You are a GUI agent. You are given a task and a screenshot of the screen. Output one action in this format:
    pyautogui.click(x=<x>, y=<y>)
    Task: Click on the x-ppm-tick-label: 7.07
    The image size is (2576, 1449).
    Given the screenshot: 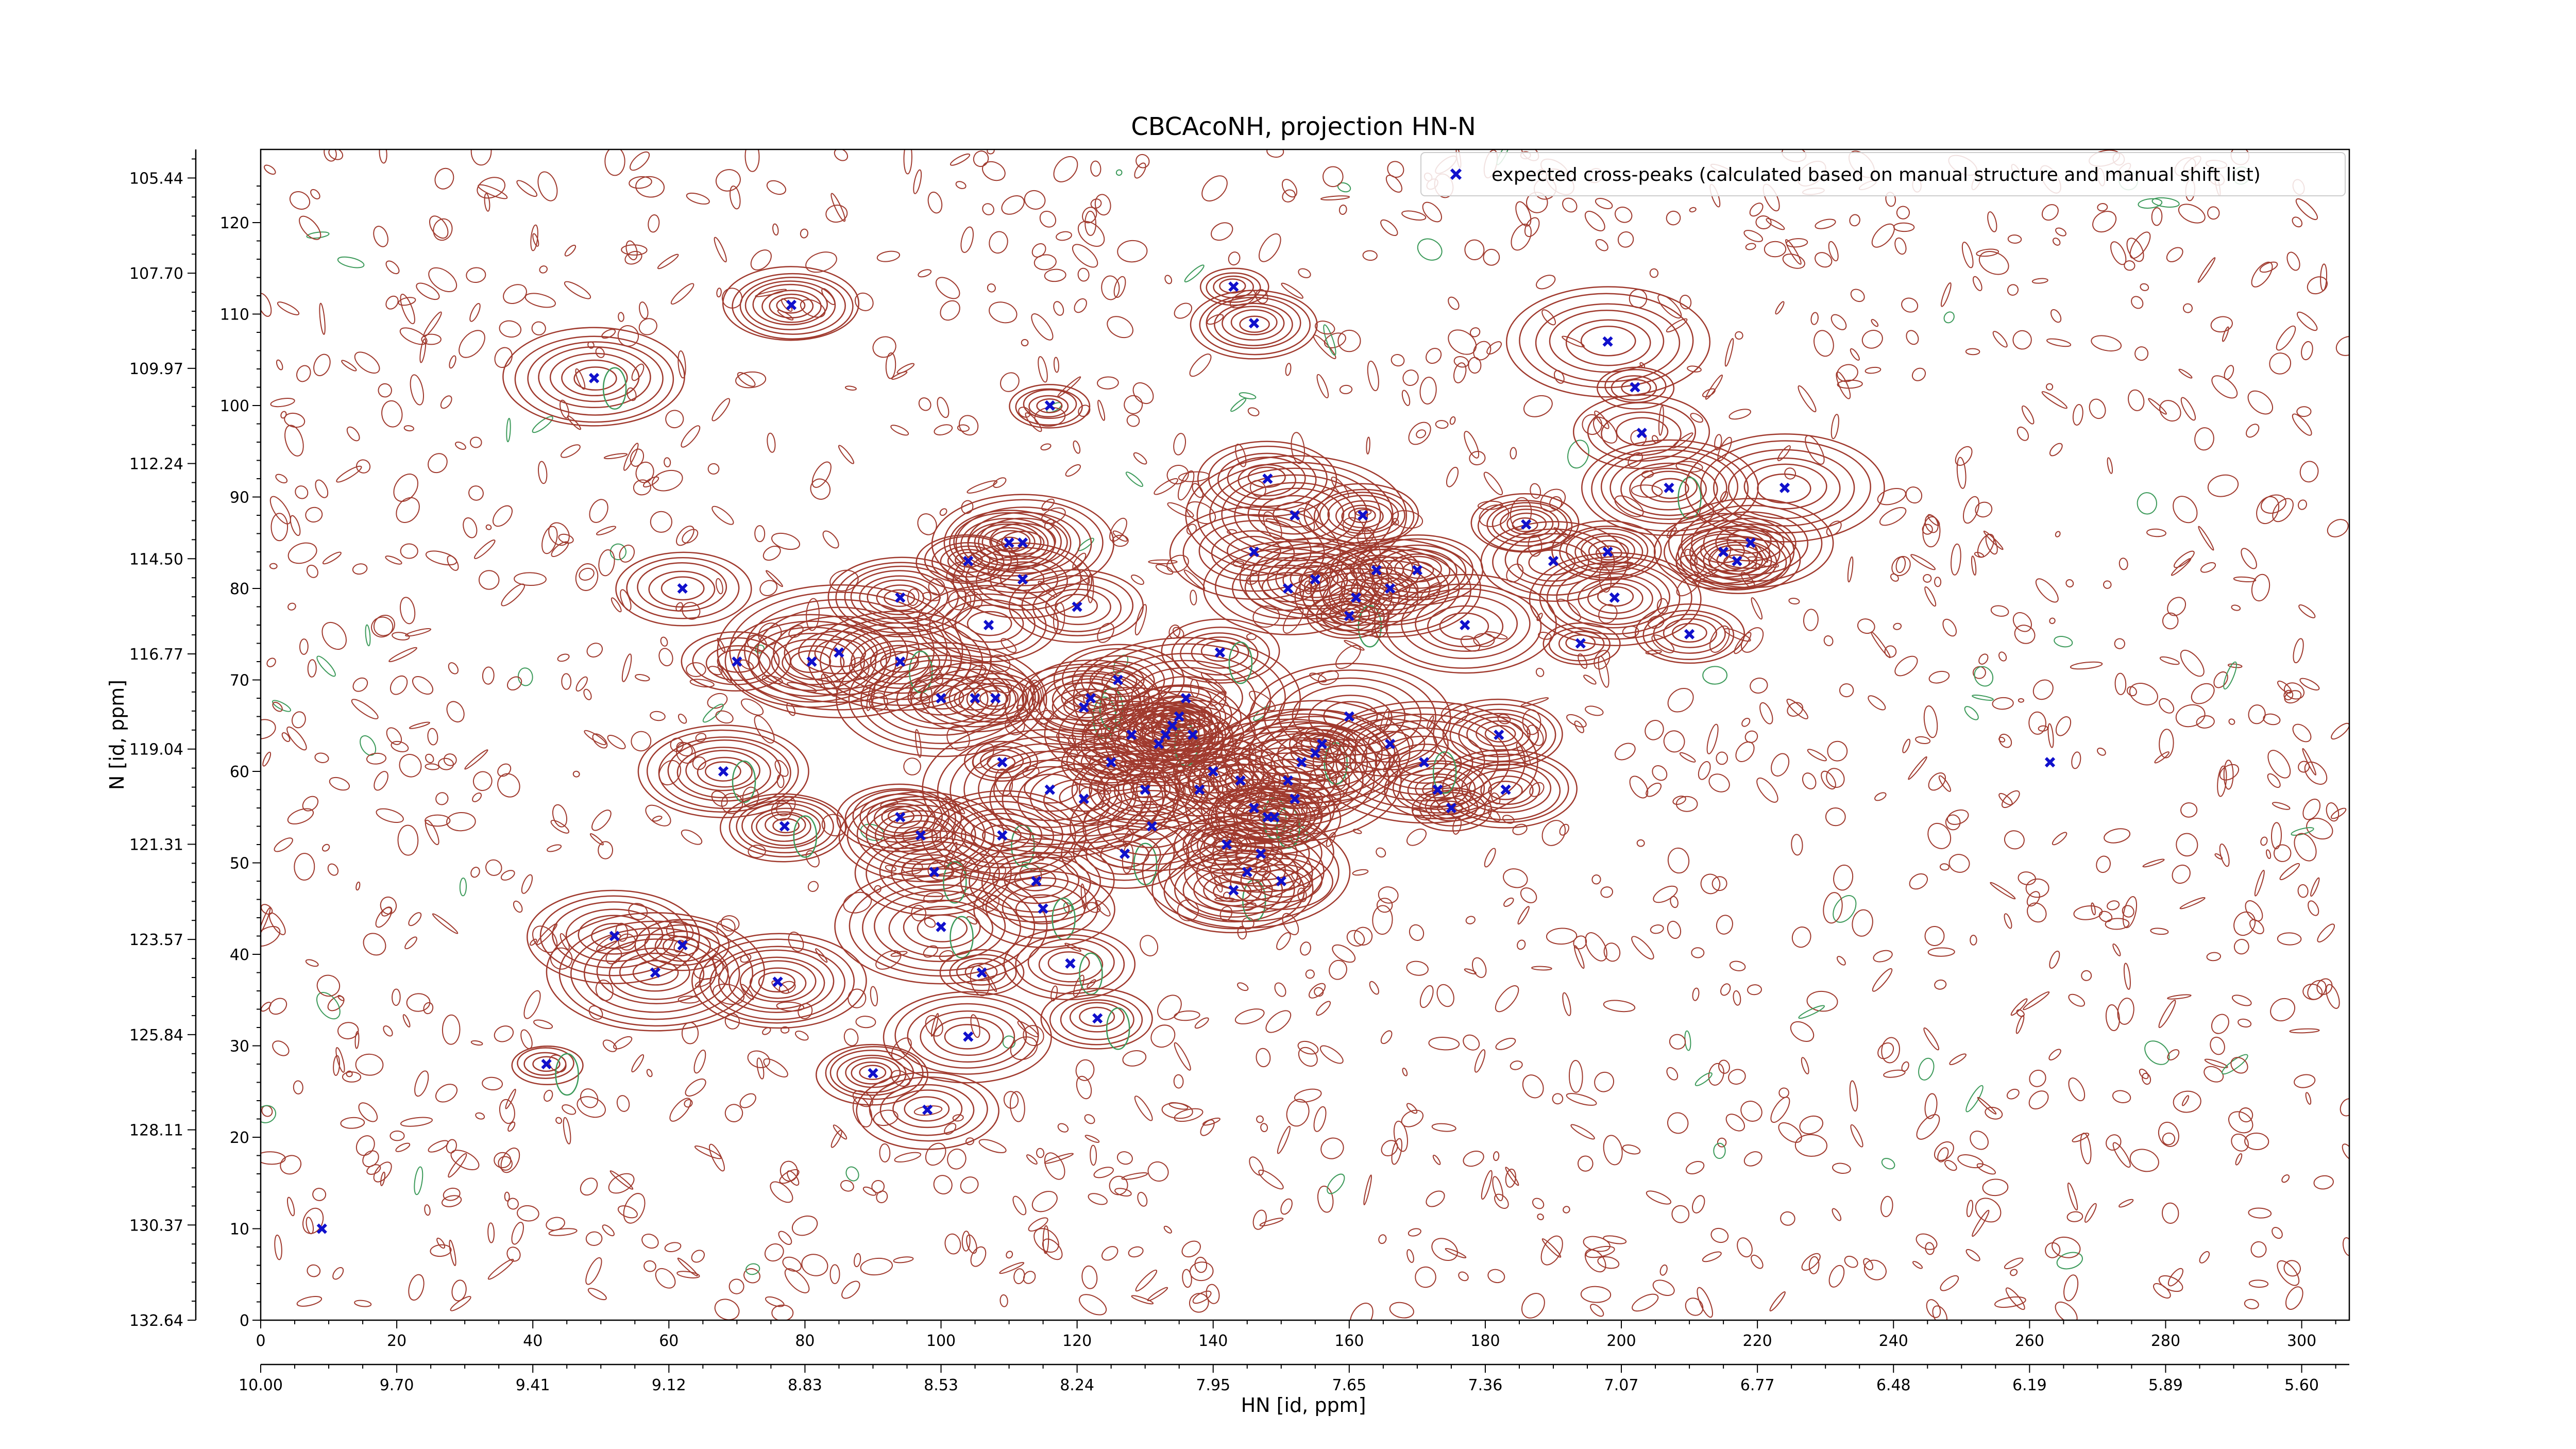 What is the action you would take?
    pyautogui.click(x=1621, y=1385)
    